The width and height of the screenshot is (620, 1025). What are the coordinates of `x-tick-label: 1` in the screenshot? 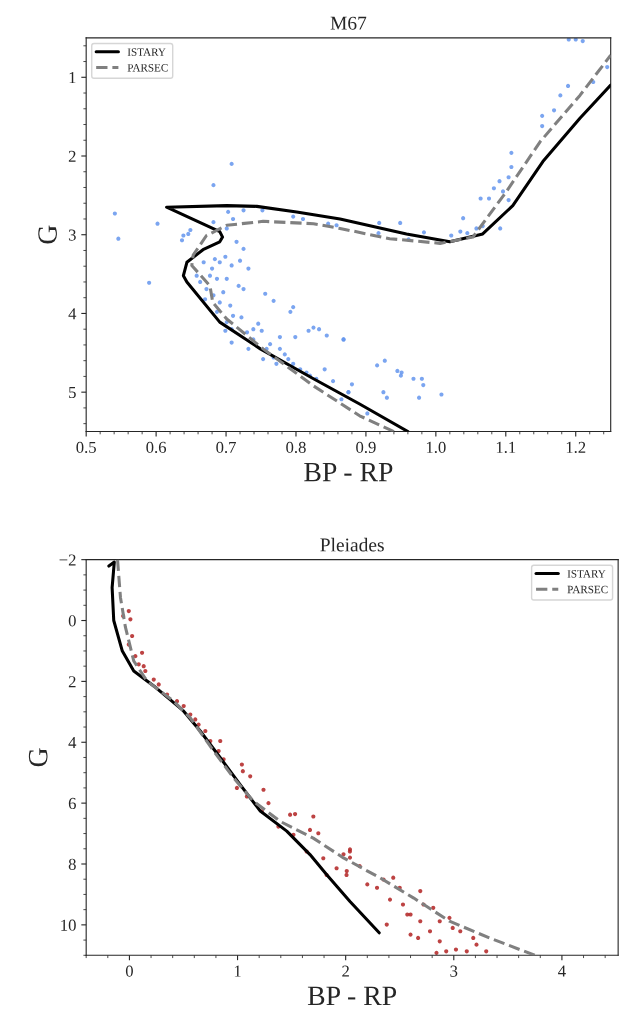 It's located at (237, 971).